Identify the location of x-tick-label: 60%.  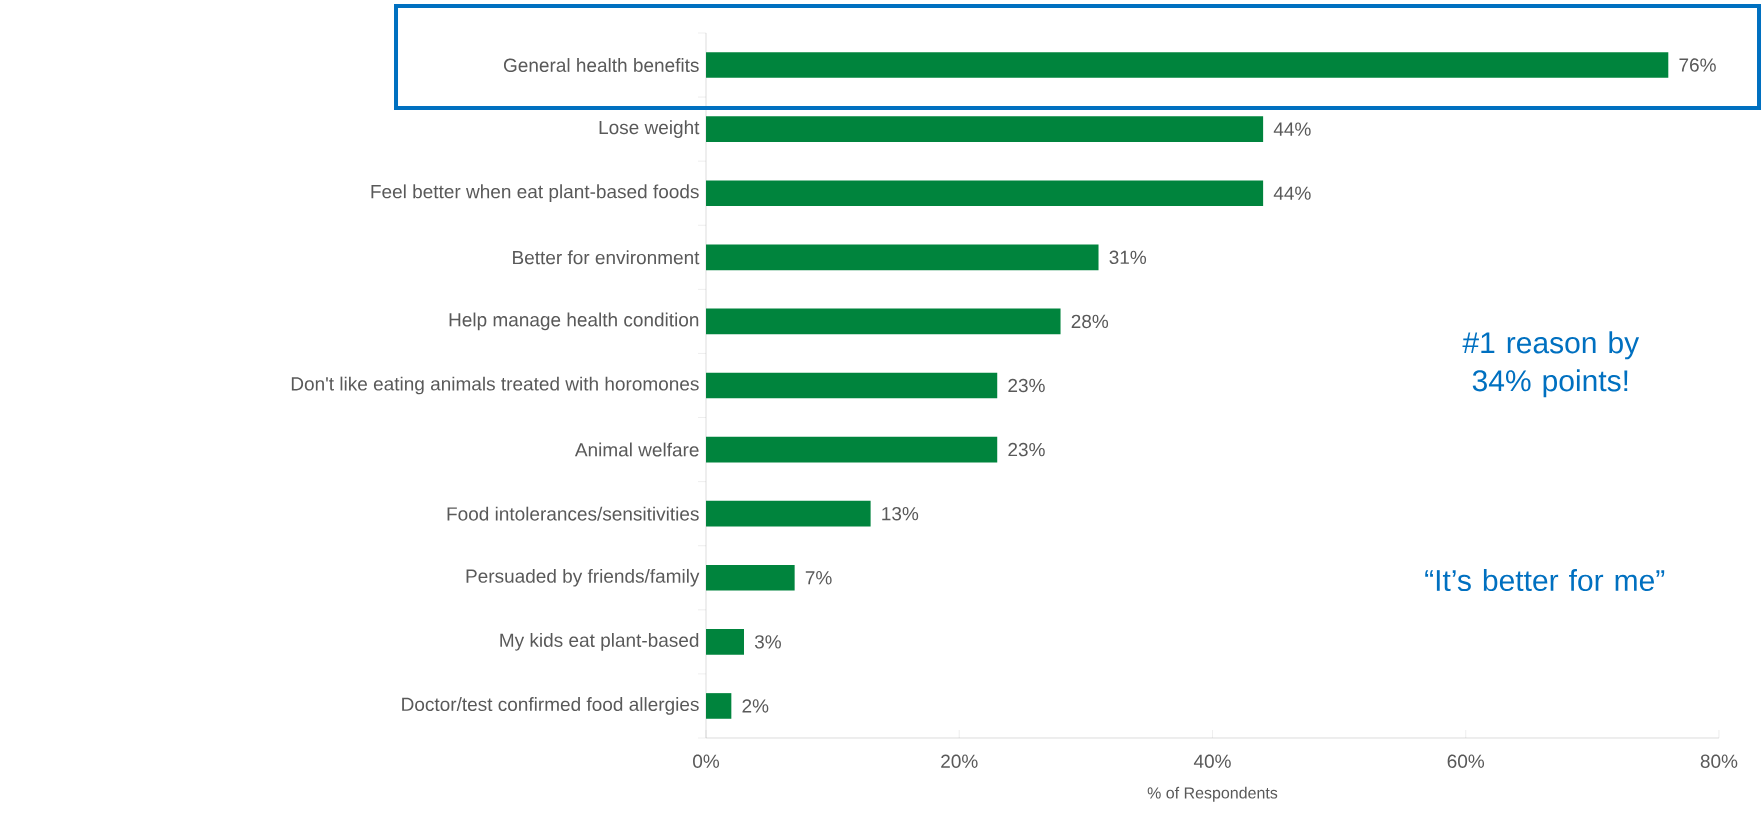
(1466, 761).